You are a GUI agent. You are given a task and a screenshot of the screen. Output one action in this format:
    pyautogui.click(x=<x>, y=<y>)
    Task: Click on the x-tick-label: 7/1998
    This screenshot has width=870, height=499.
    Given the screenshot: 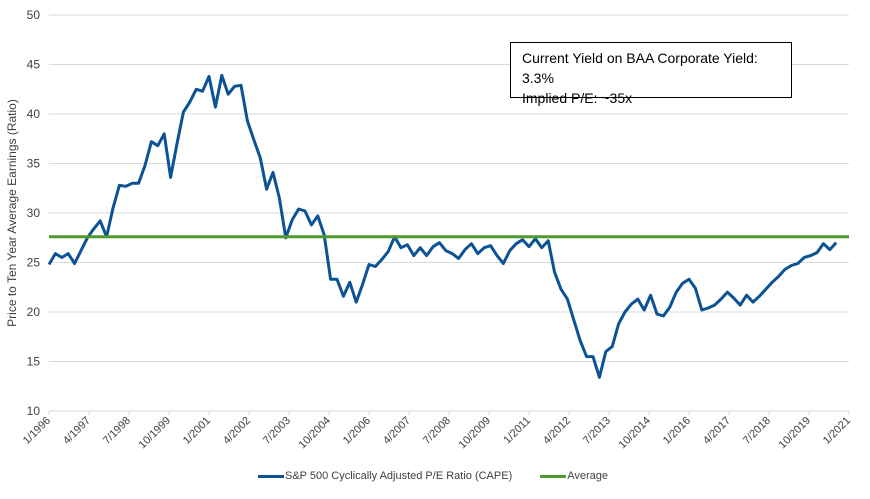 What is the action you would take?
    pyautogui.click(x=117, y=431)
    